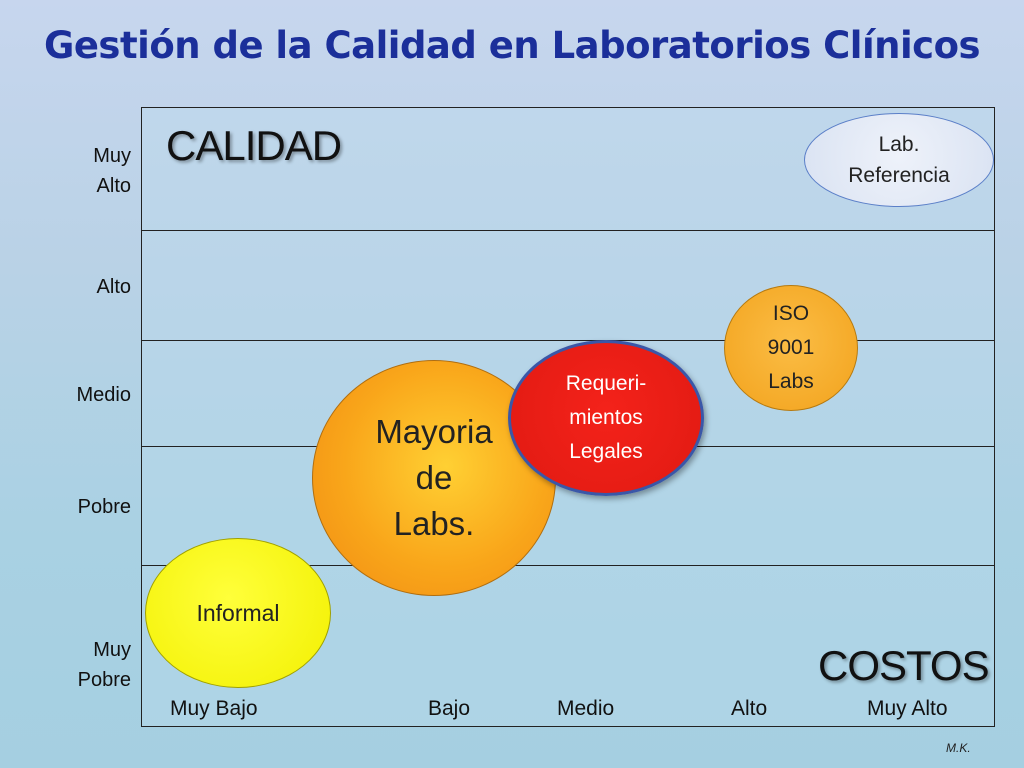 This screenshot has width=1024, height=768. What do you see at coordinates (113, 287) in the screenshot?
I see `y-label-alto: Alto` at bounding box center [113, 287].